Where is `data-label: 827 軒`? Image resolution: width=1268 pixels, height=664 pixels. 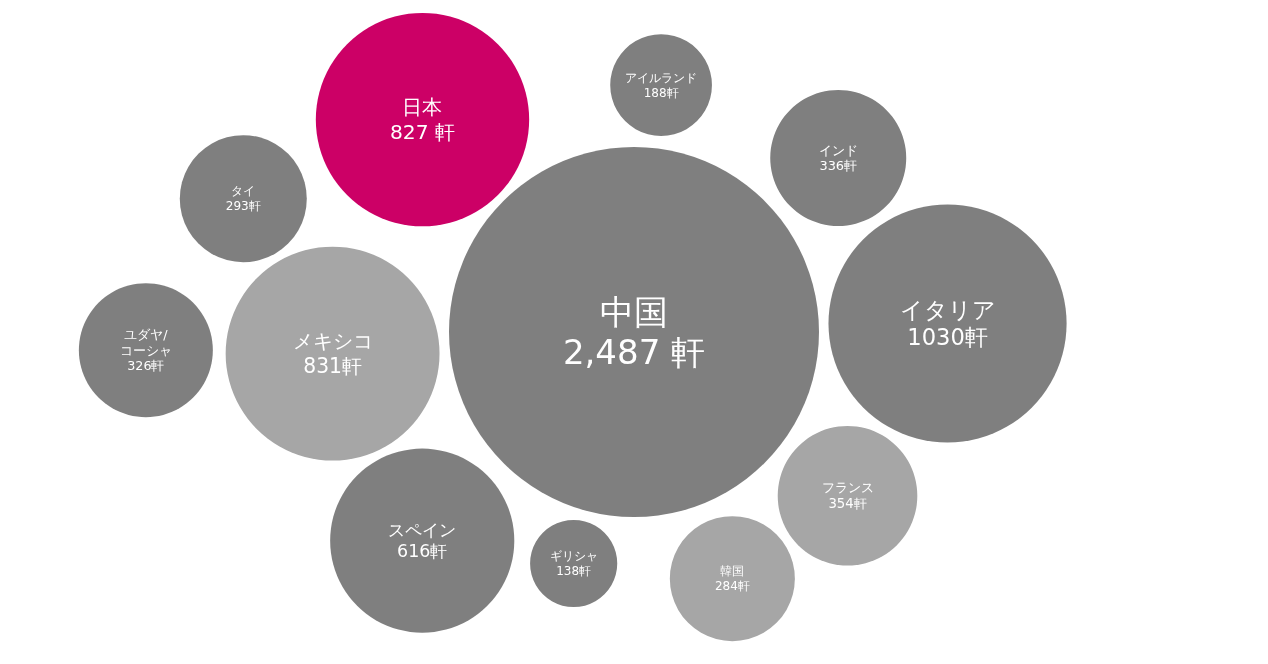
data-label: 827 軒 is located at coordinates (422, 131).